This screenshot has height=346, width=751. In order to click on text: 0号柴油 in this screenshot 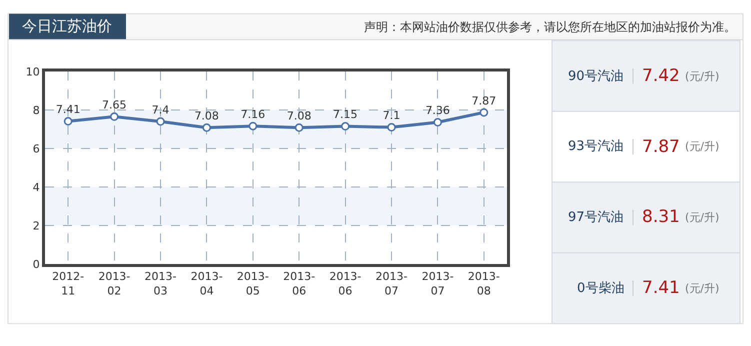, I will do `click(600, 288)`.